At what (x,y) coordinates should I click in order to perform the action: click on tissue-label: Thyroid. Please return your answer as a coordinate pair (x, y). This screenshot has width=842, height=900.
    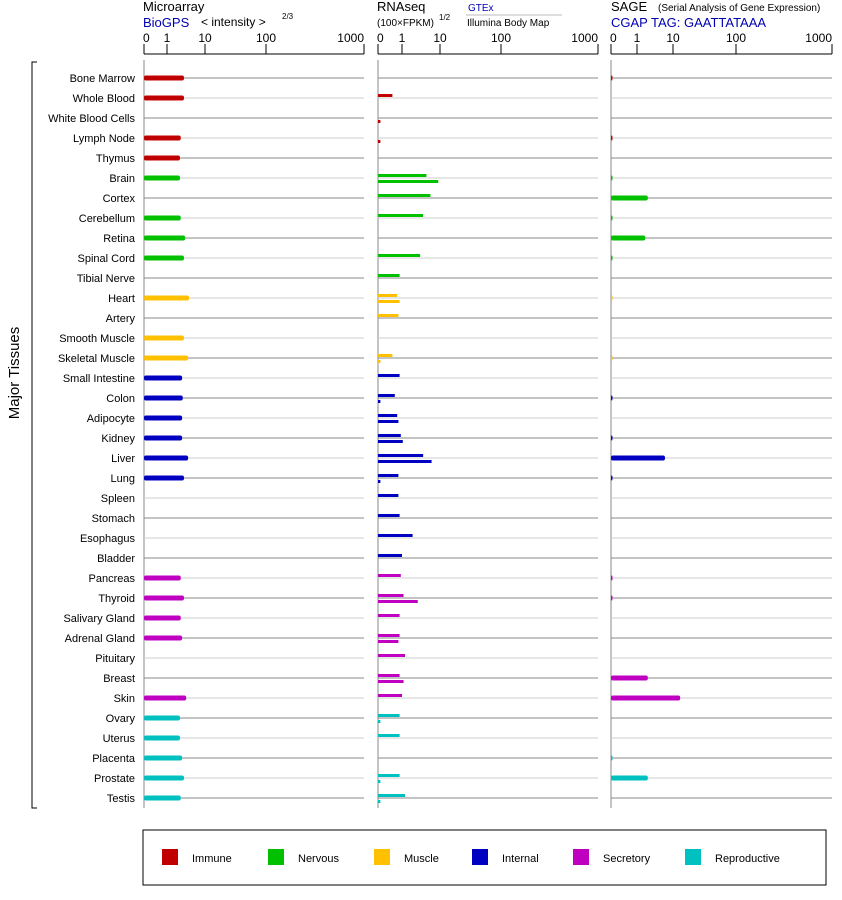
    Looking at the image, I should click on (116, 599).